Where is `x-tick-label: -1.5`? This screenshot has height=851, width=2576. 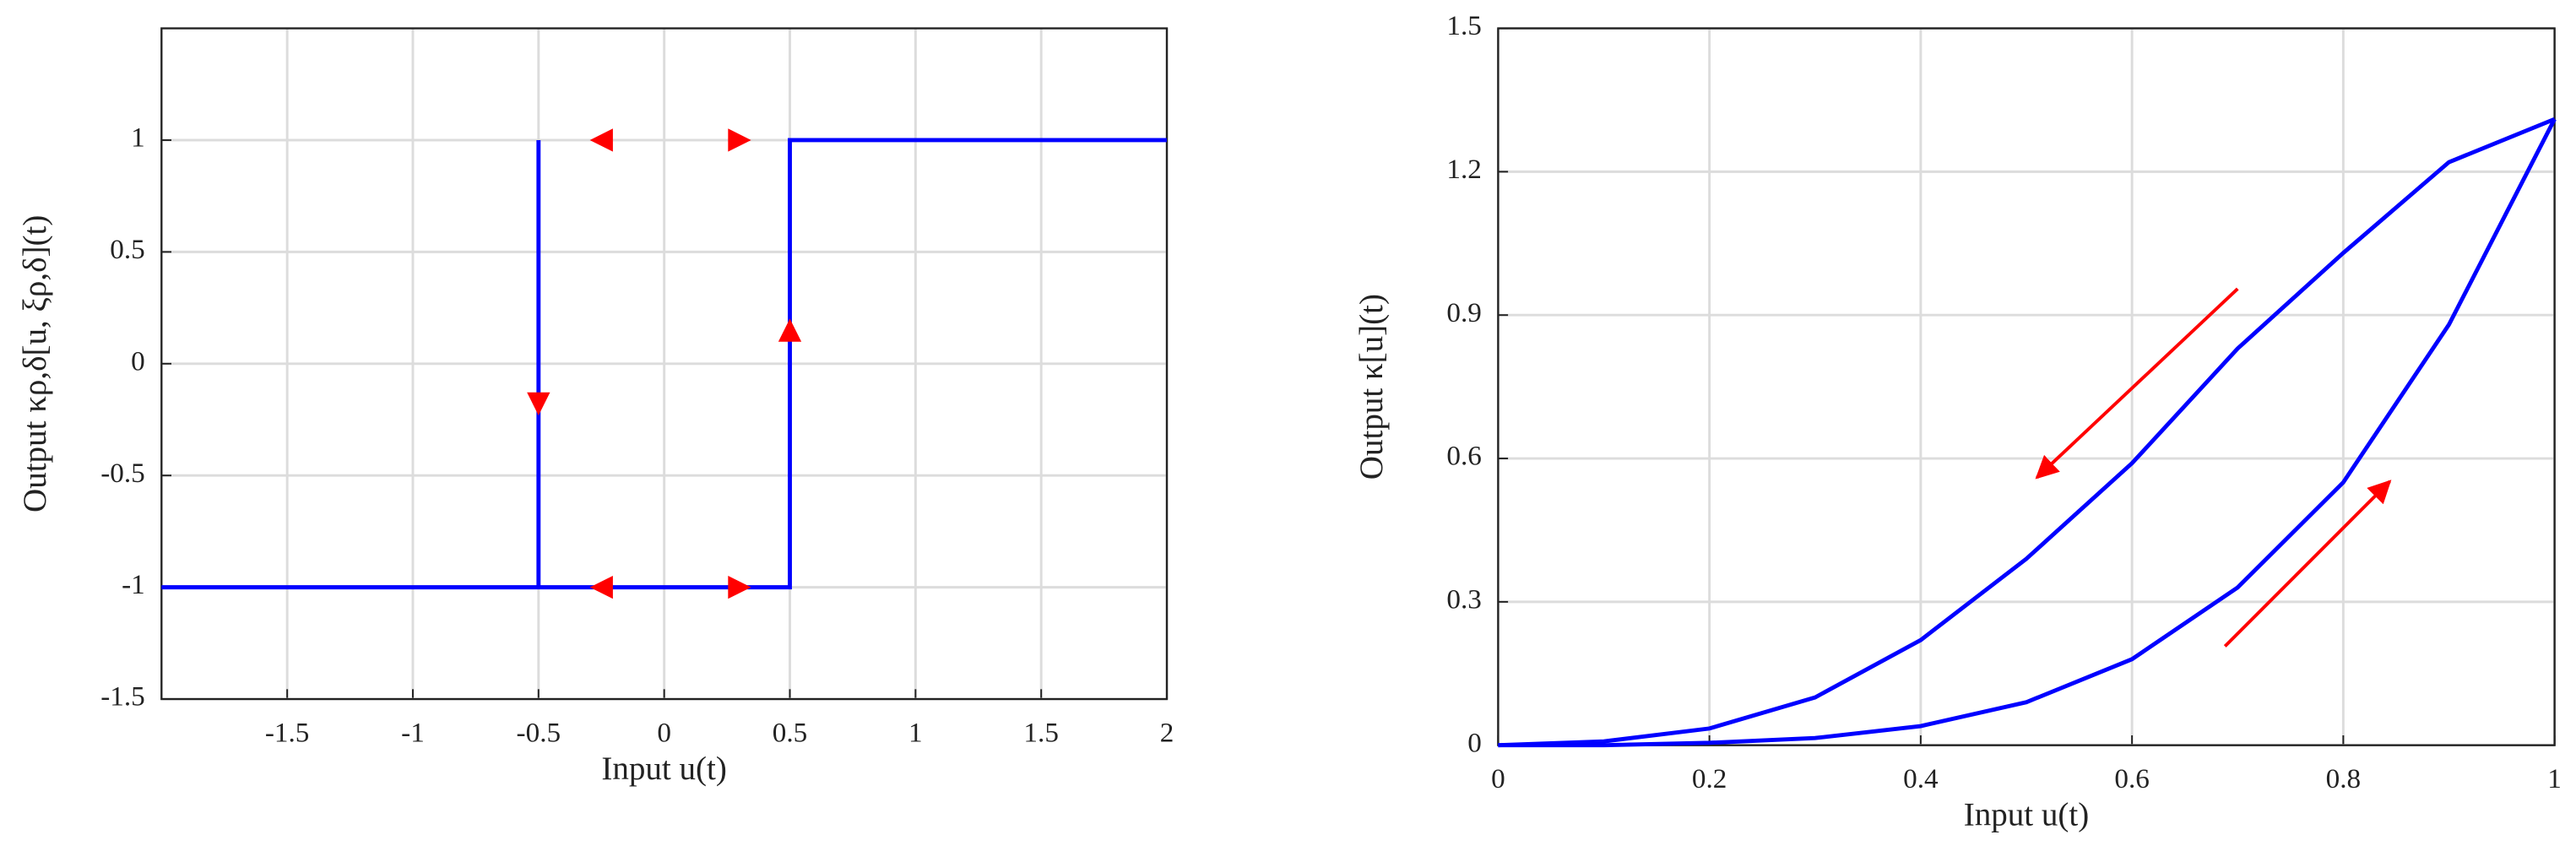 x-tick-label: -1.5 is located at coordinates (288, 733).